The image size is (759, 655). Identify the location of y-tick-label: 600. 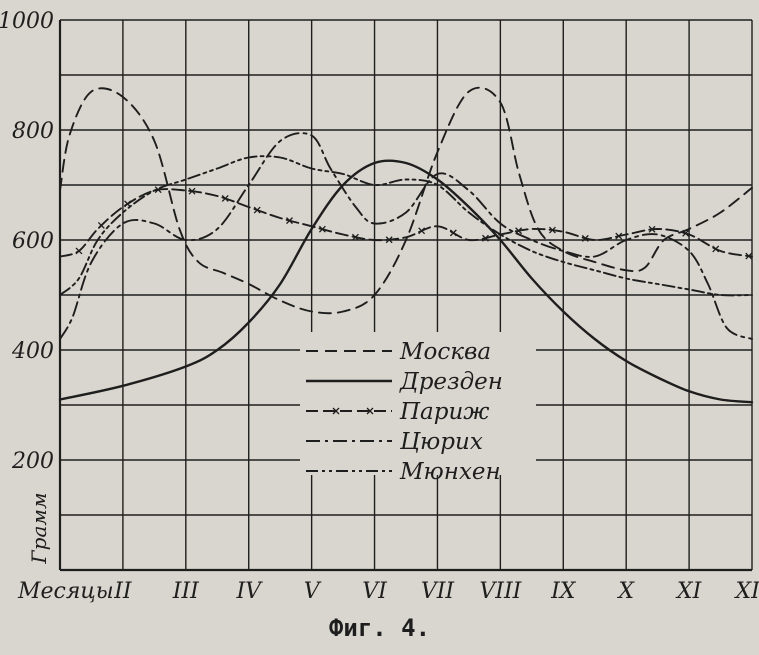
(33, 241).